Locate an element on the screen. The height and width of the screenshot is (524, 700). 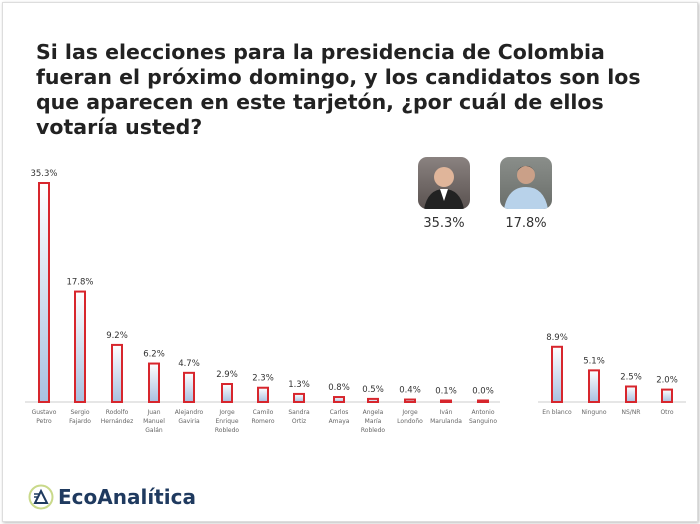
category-label: Angela is located at coordinates (373, 412).